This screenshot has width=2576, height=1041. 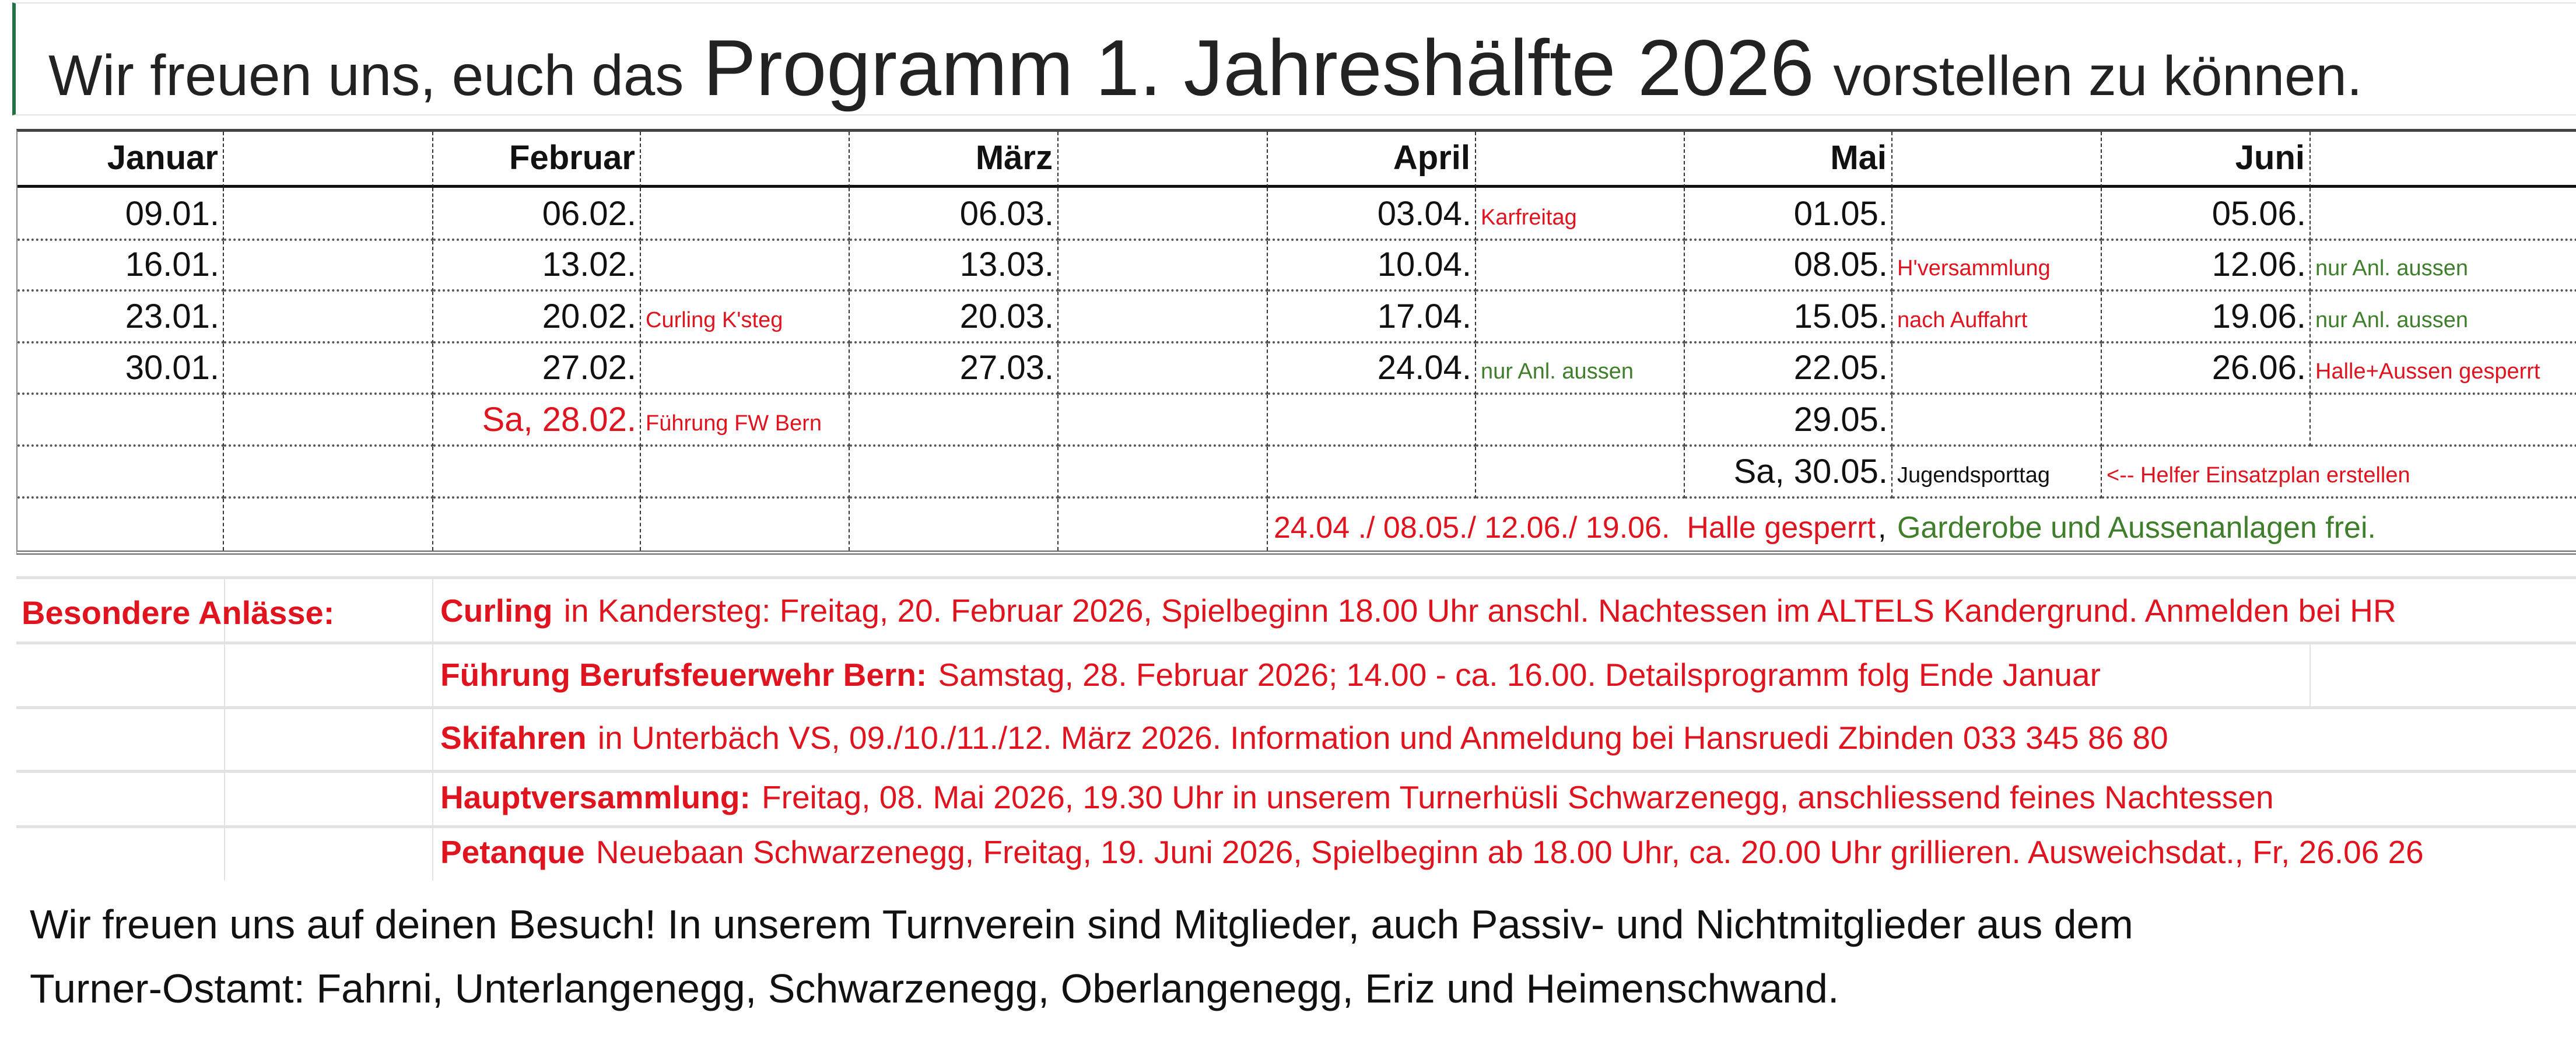 I want to click on title-intro: Wir freuen uns, euch das, so click(x=374, y=75).